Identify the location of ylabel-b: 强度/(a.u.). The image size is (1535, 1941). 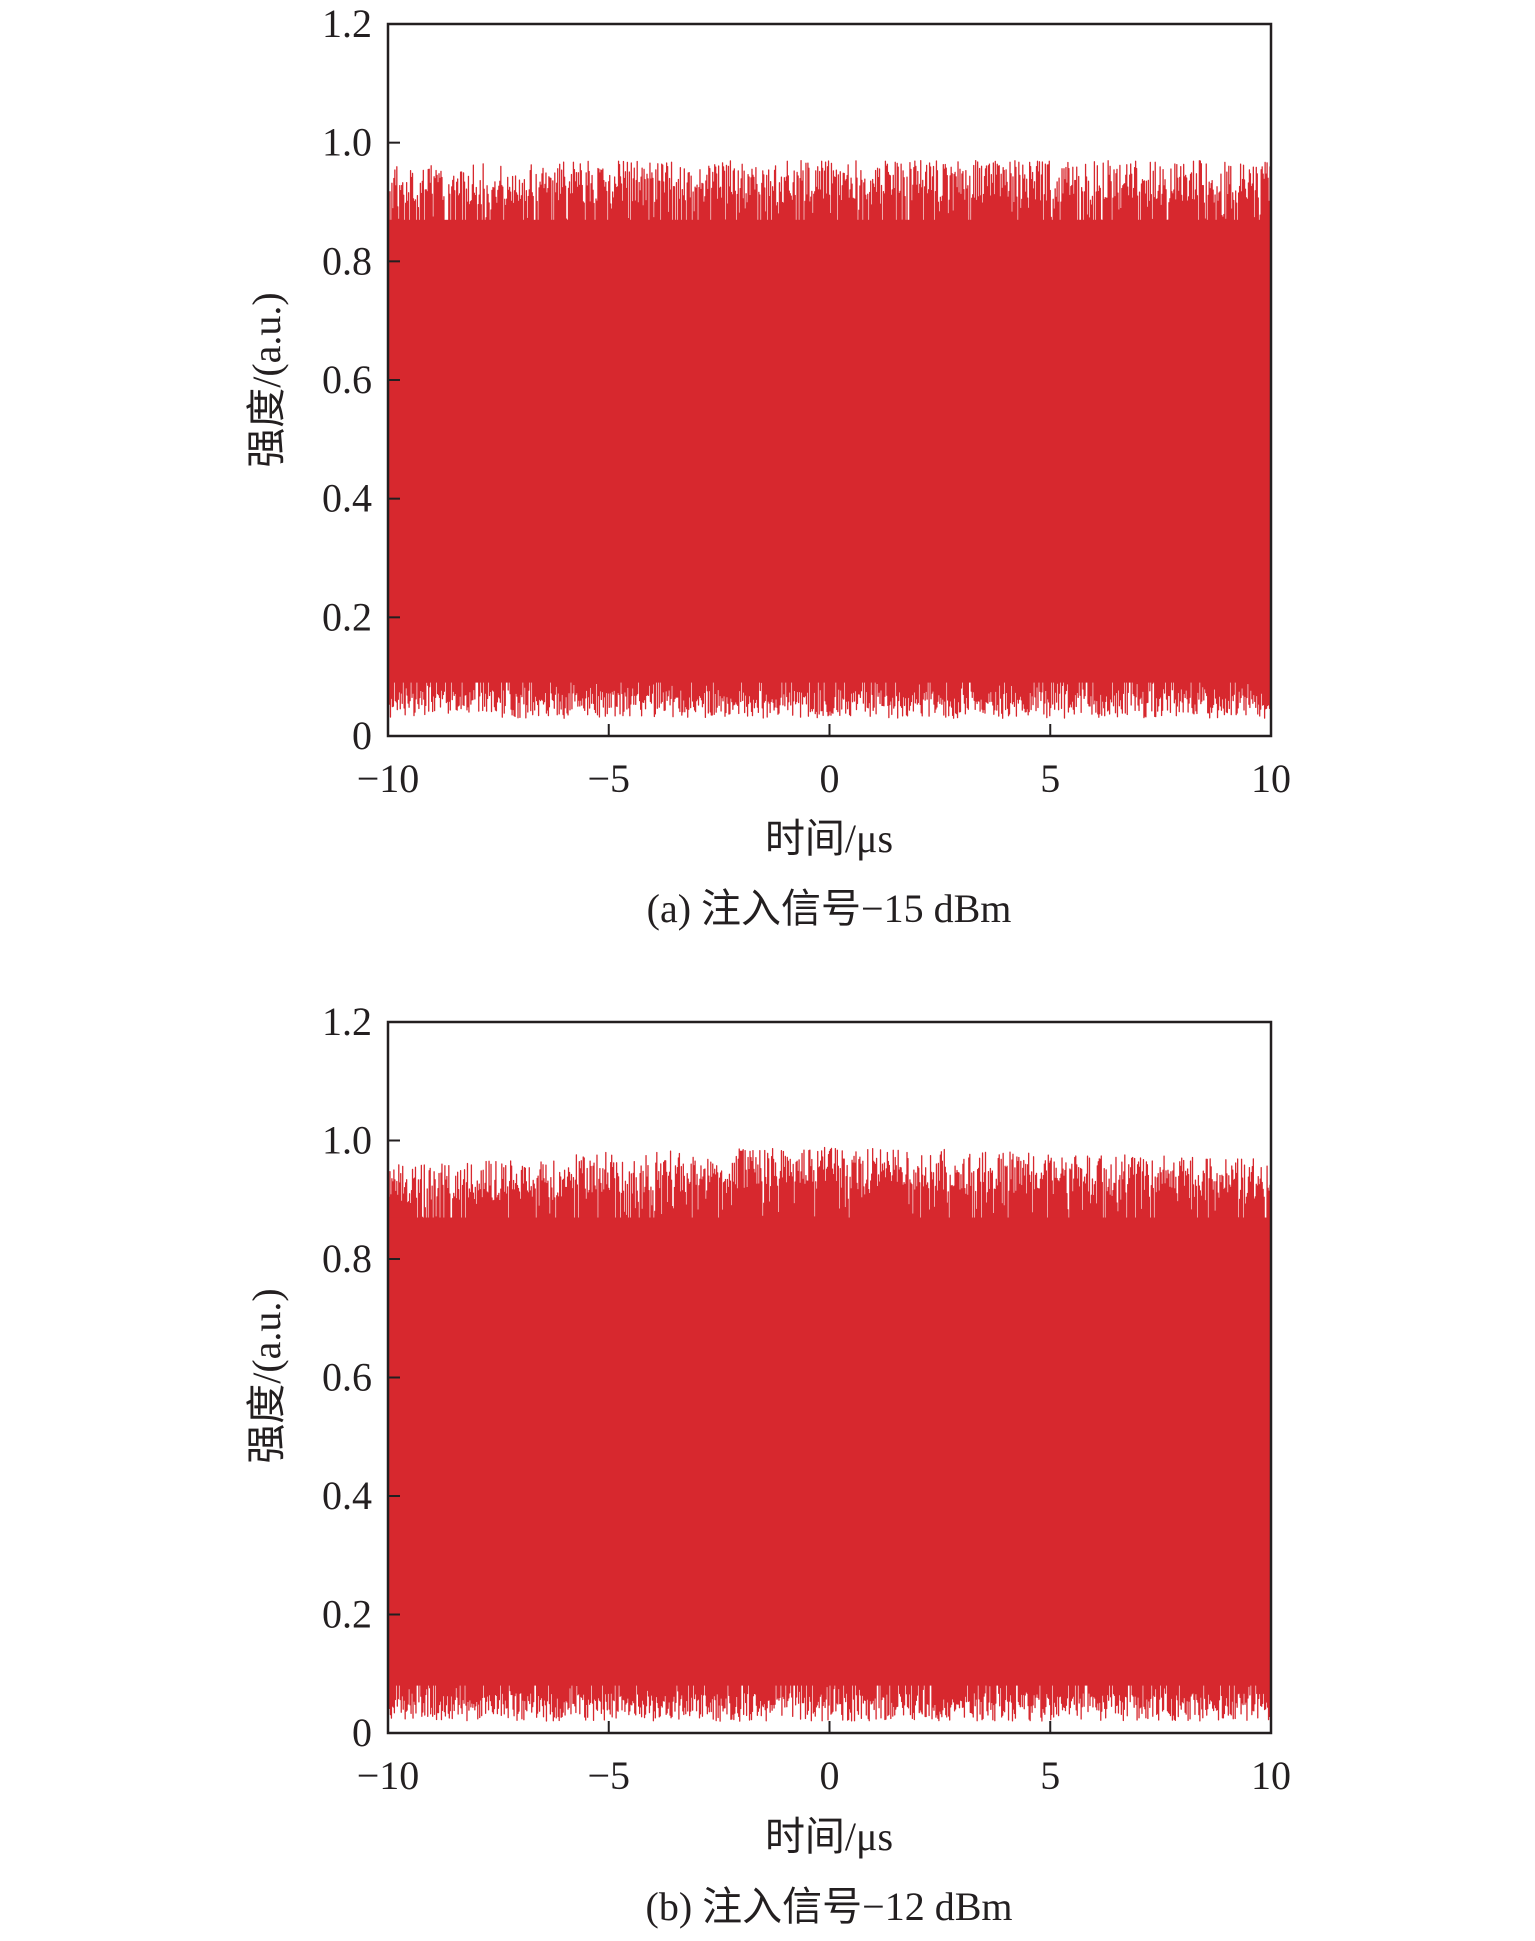
(266, 1376).